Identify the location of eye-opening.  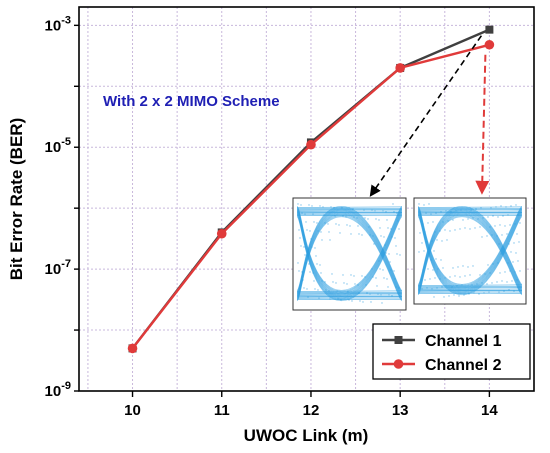
(349, 254).